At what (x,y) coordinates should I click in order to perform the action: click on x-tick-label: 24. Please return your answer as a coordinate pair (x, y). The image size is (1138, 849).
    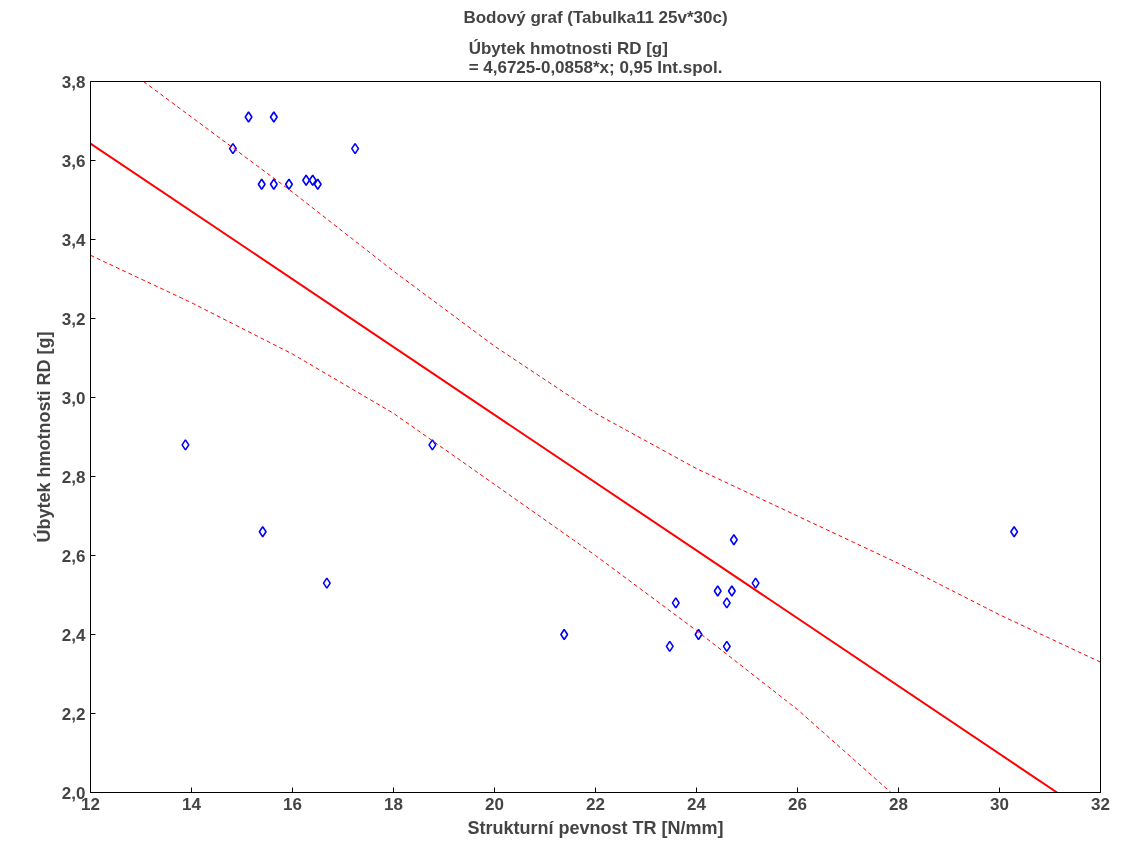
    Looking at the image, I should click on (697, 804).